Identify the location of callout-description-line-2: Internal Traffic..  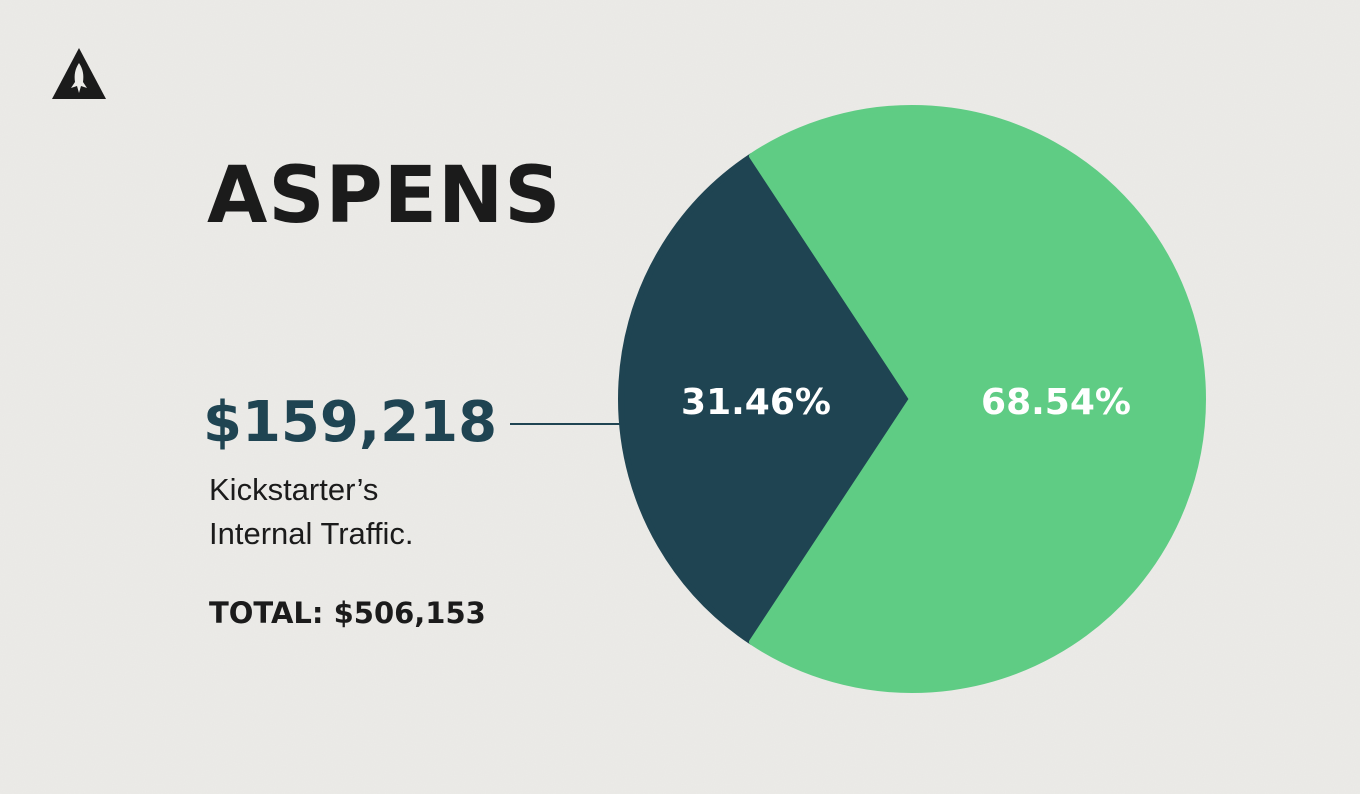
(311, 533).